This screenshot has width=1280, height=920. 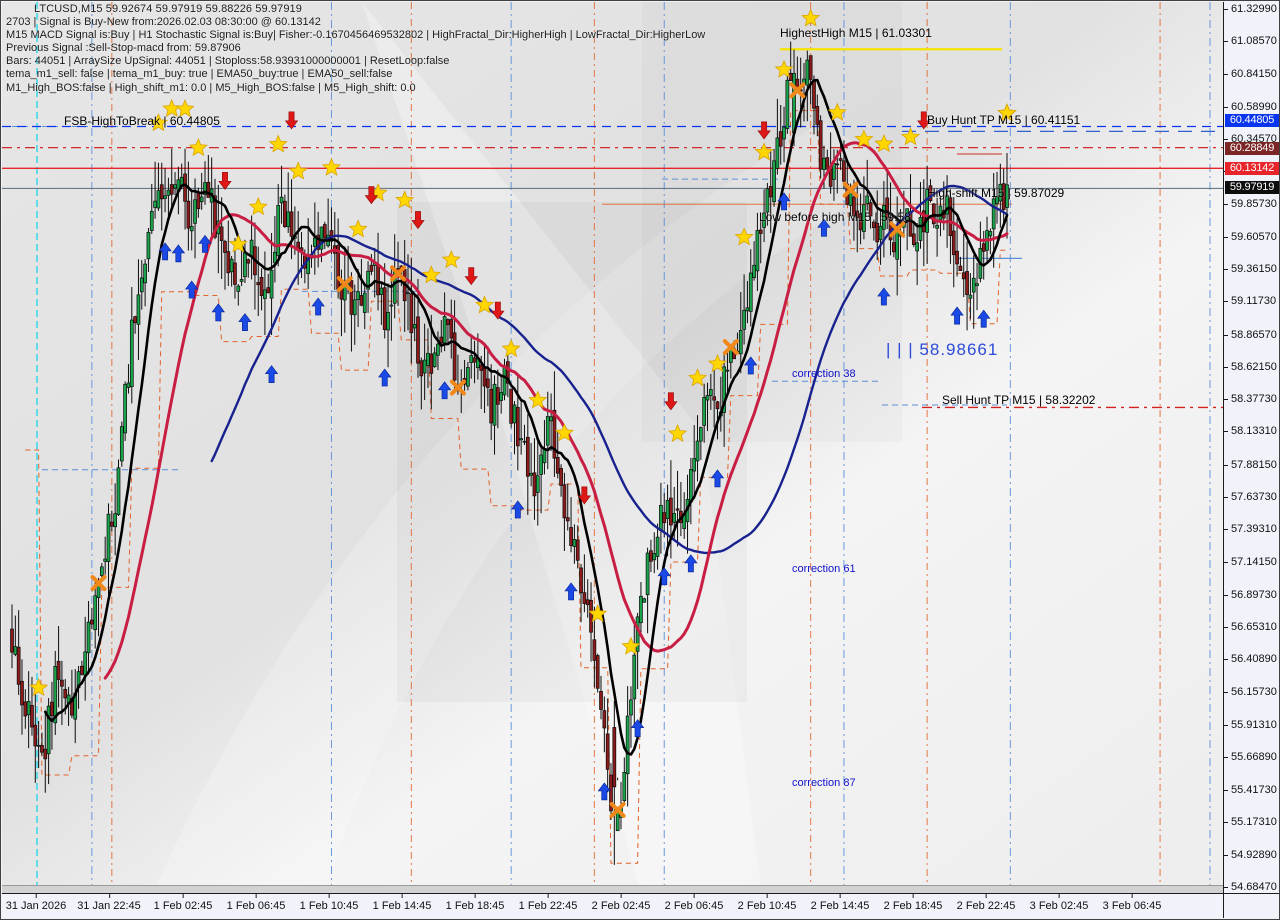 What do you see at coordinates (1251, 107) in the screenshot?
I see `price-tick: 60.58990` at bounding box center [1251, 107].